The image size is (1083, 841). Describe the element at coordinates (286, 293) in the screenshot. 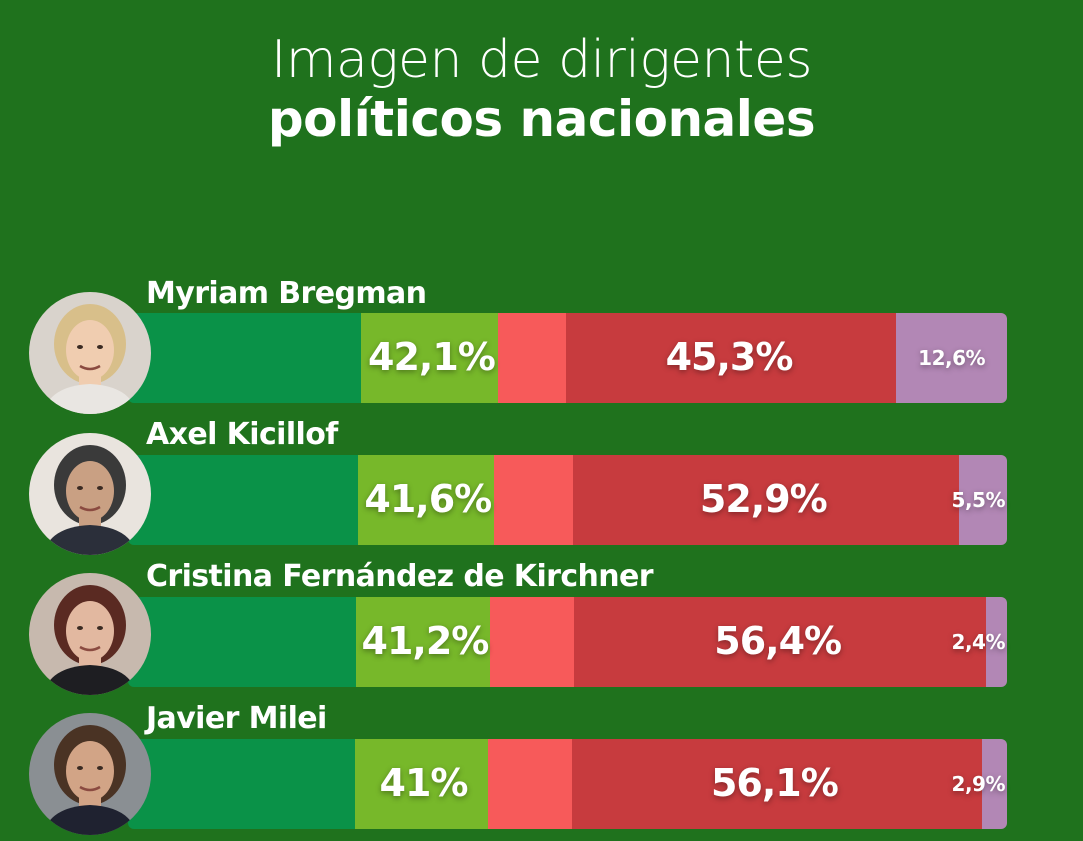

I see `category-label: Myriam Bregman` at that location.